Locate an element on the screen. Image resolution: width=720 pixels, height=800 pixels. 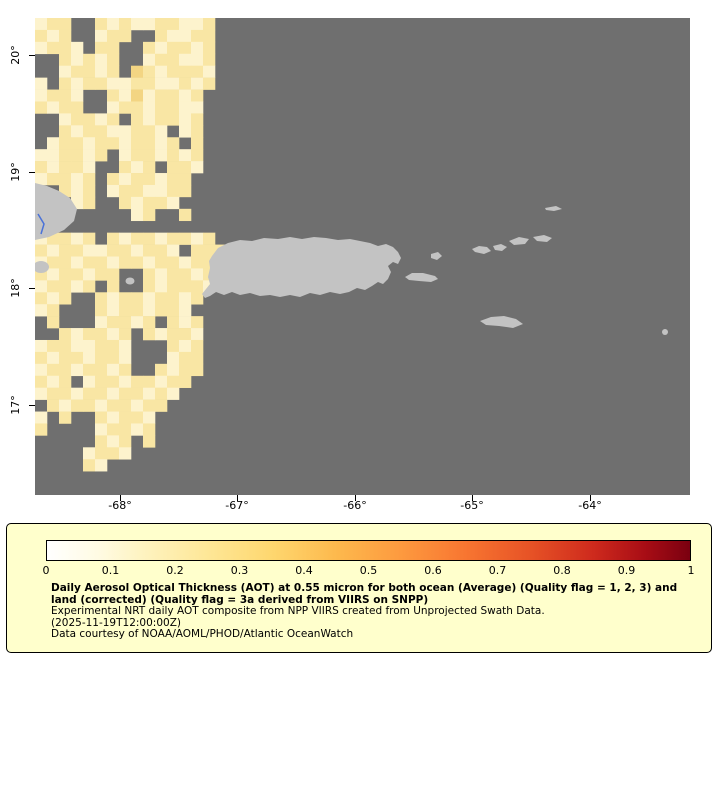
puerto-rico-landmass is located at coordinates (301, 267).